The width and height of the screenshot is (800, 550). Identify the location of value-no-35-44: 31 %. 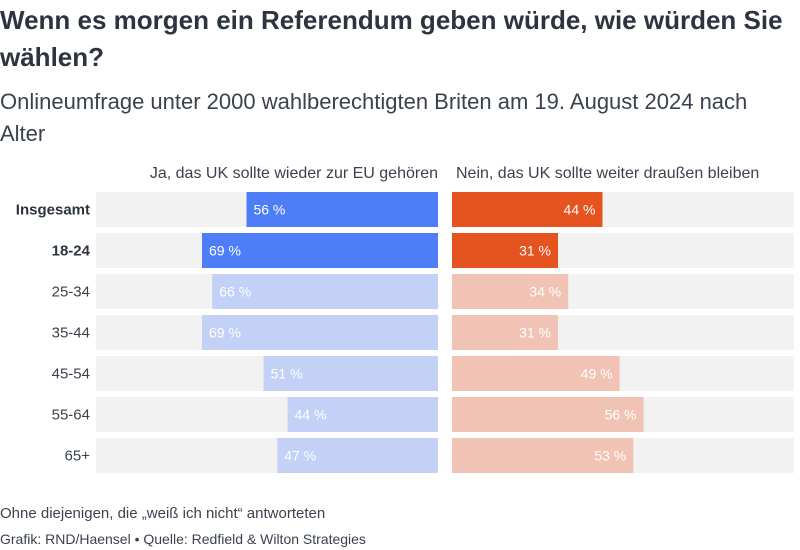
(535, 333).